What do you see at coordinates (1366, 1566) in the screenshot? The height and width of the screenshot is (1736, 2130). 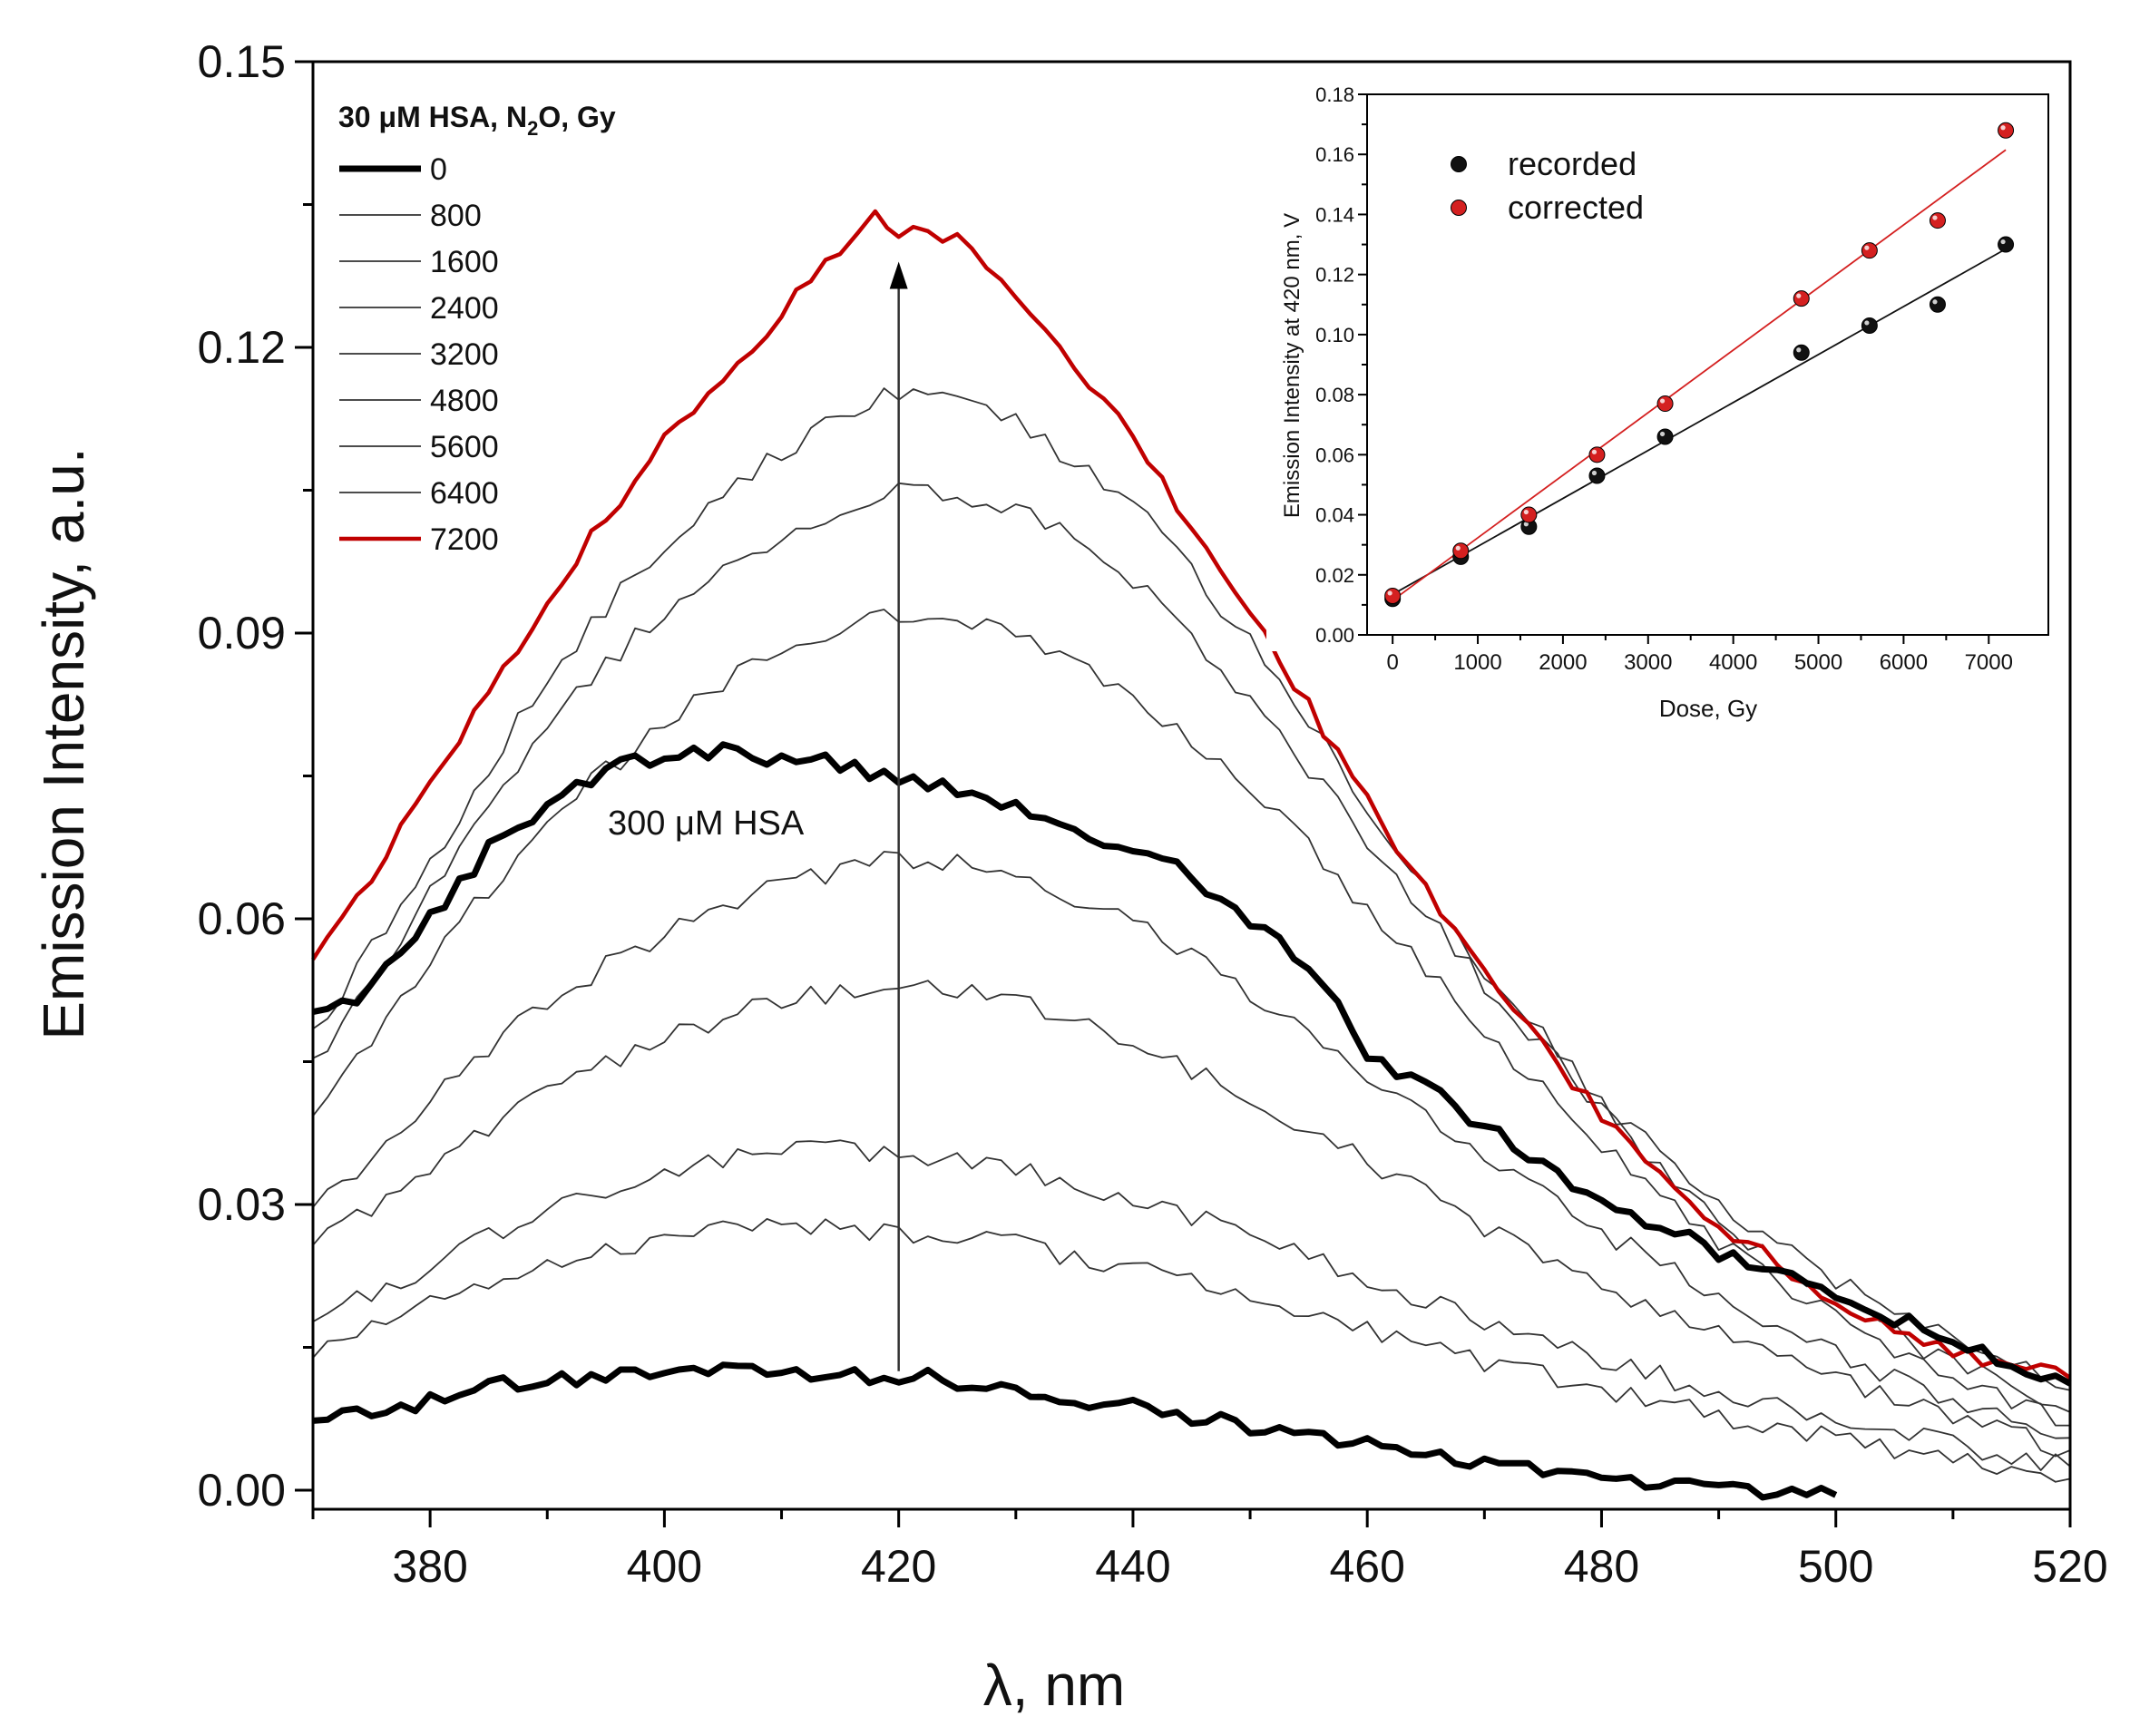 I see `x-tick-label-460: 460` at bounding box center [1366, 1566].